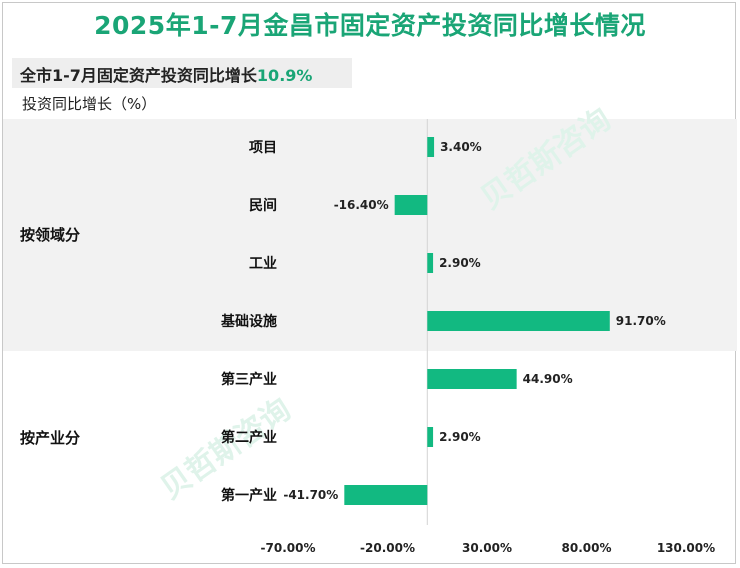  Describe the element at coordinates (284, 75) in the screenshot. I see `summary-value: 10.9%` at that location.